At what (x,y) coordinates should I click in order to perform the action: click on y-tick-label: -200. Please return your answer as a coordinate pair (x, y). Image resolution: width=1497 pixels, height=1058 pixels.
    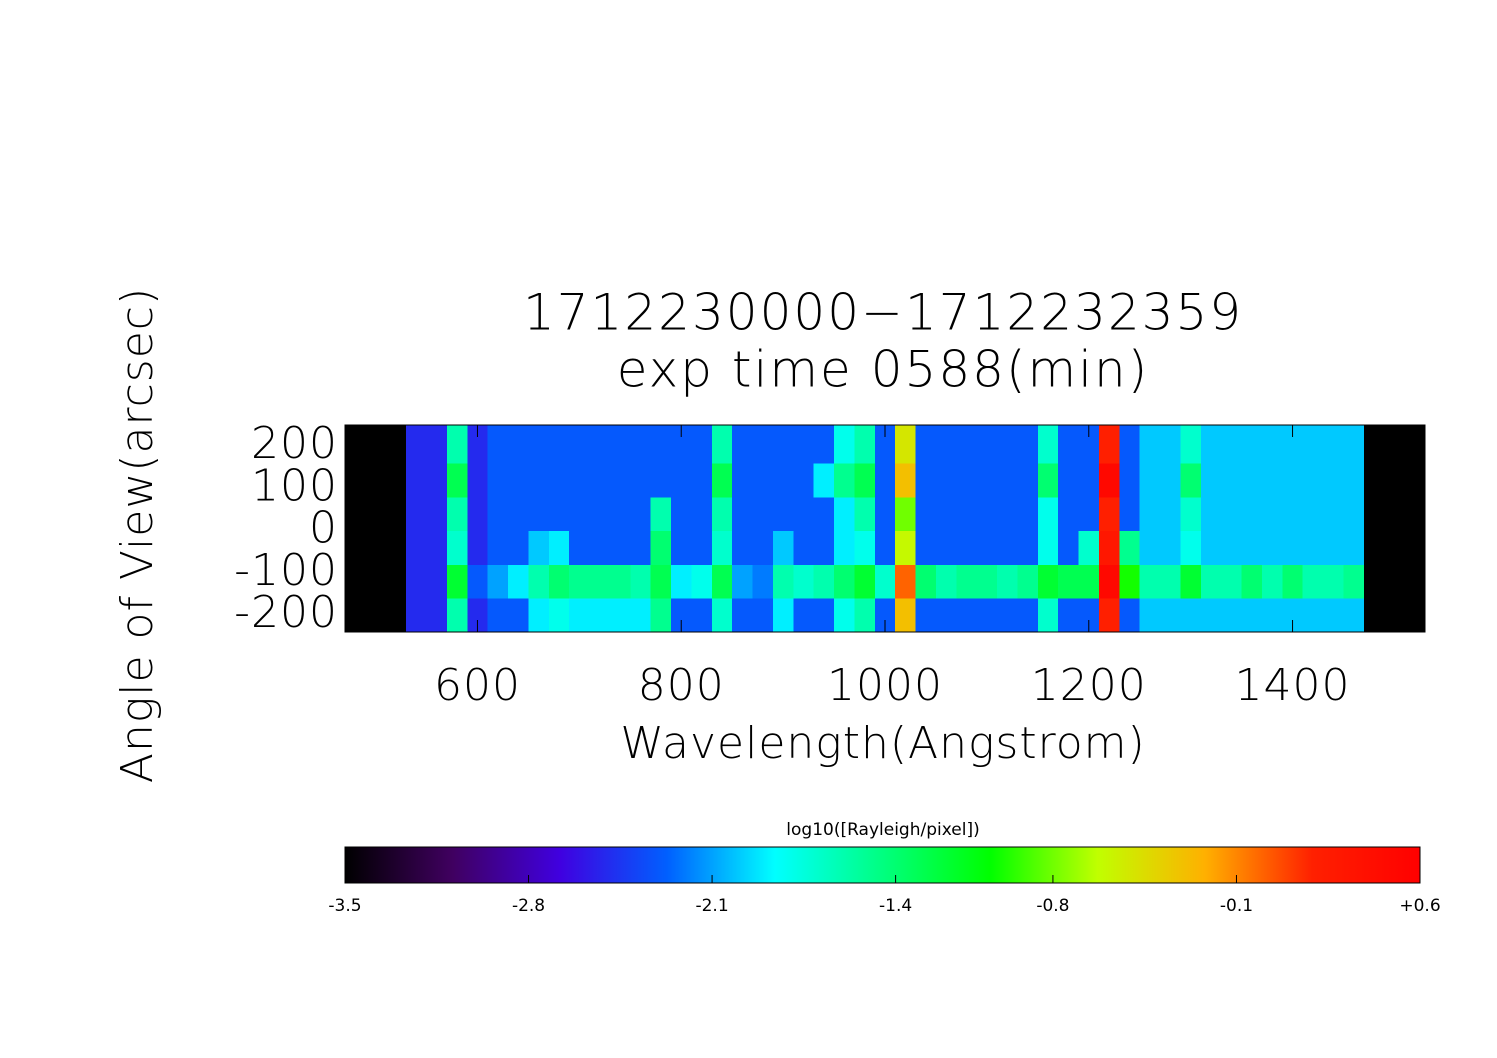
    Looking at the image, I should click on (286, 612).